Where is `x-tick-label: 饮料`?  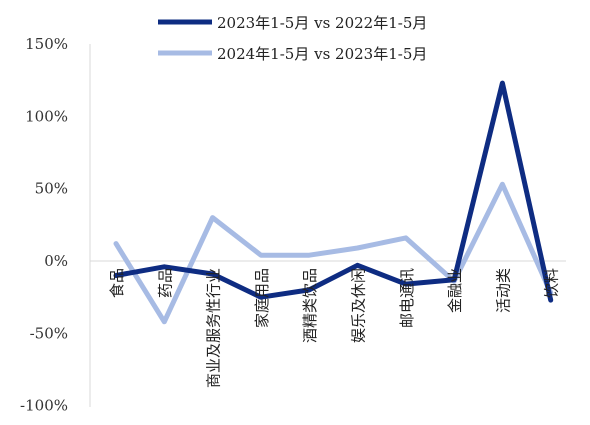 x-tick-label: 饮料 is located at coordinates (552, 283).